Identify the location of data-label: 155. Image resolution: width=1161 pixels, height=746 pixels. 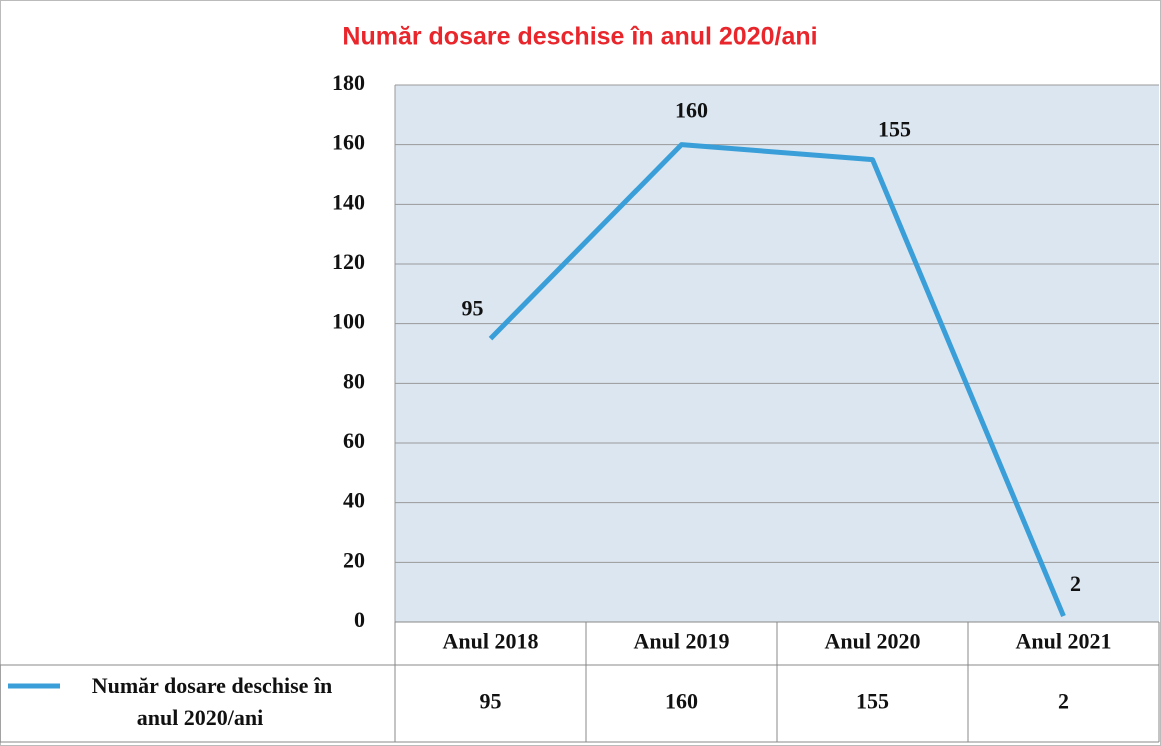
(894, 129).